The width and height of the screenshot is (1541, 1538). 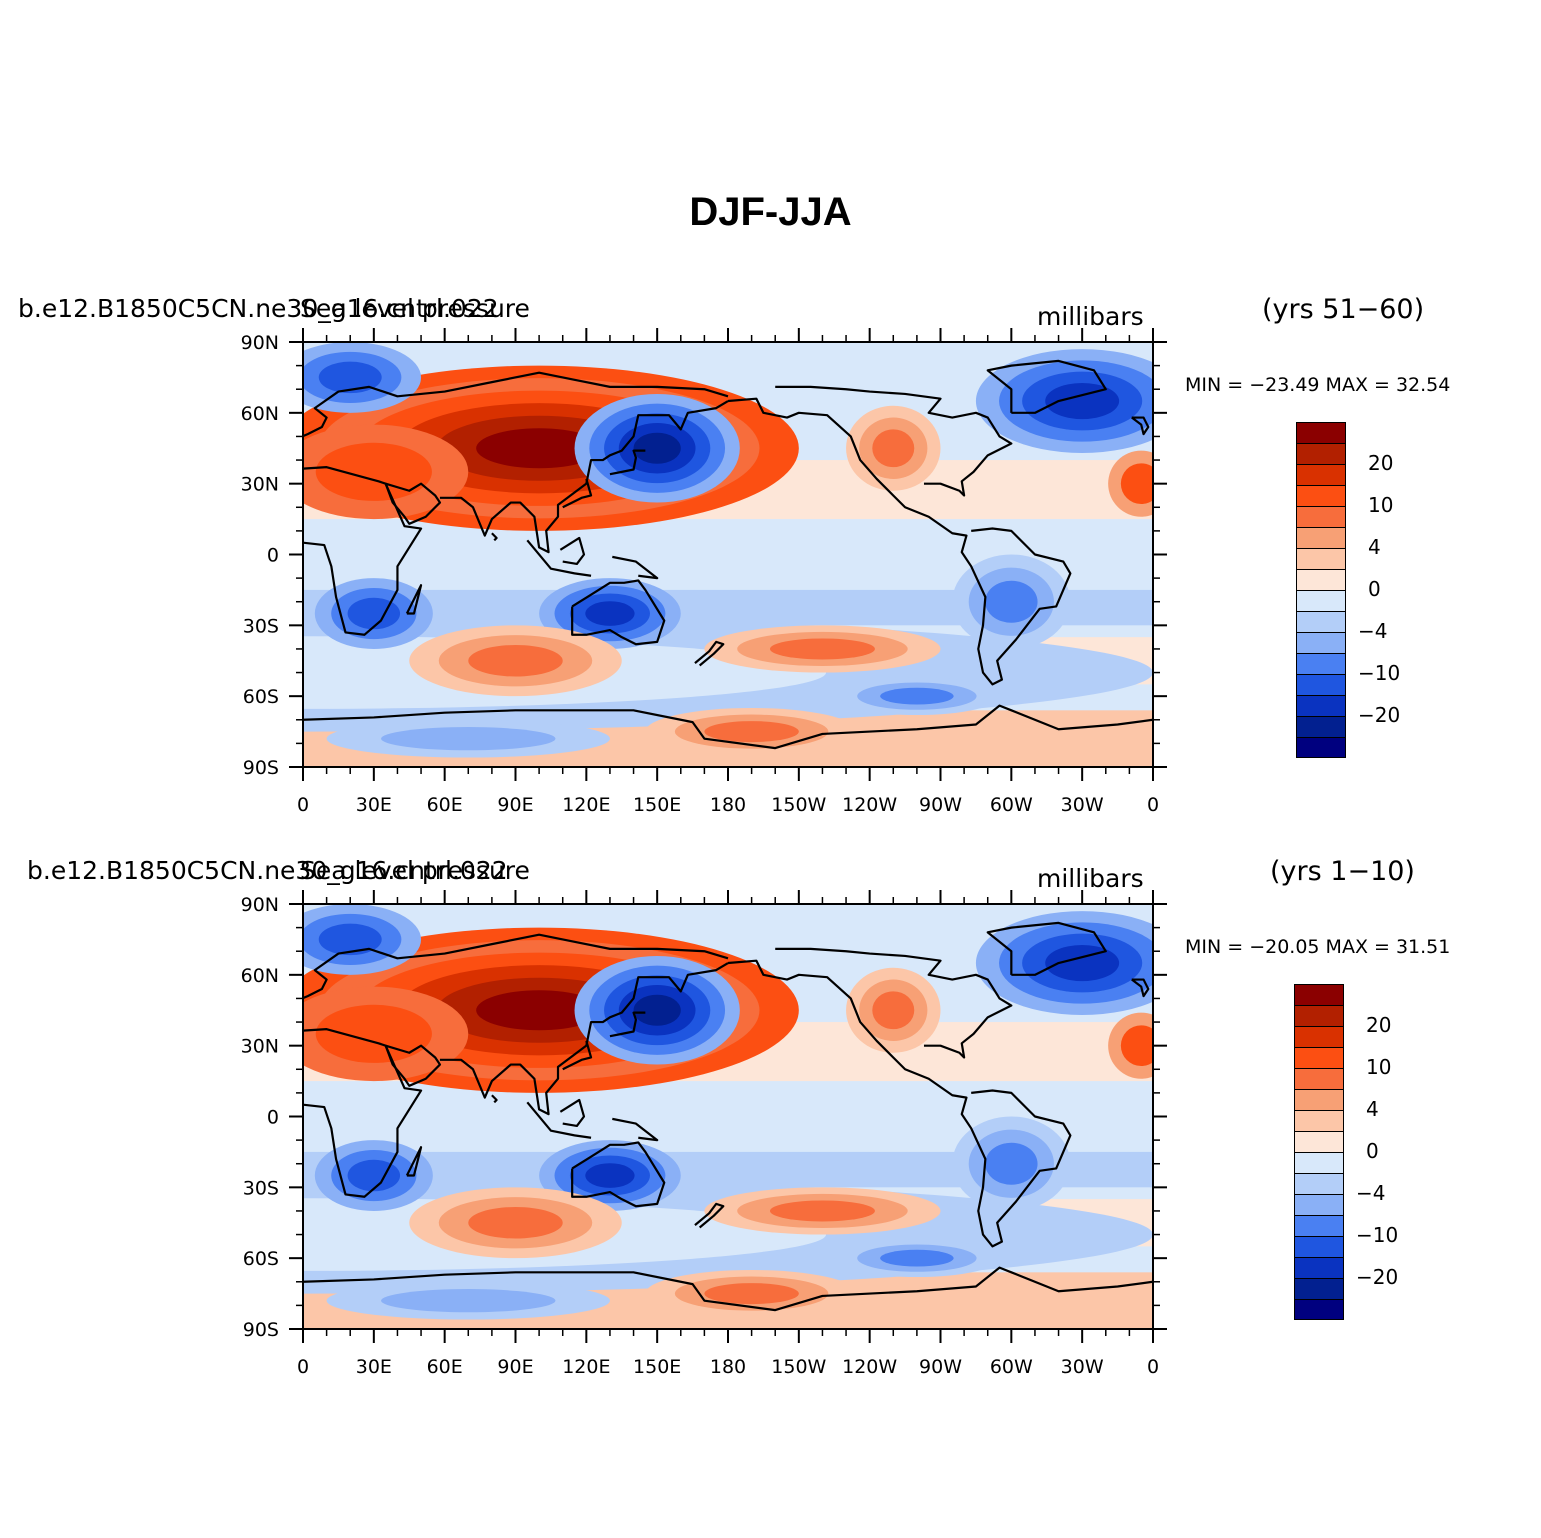 I want to click on blob-icelandic-low, so click(x=1082, y=963).